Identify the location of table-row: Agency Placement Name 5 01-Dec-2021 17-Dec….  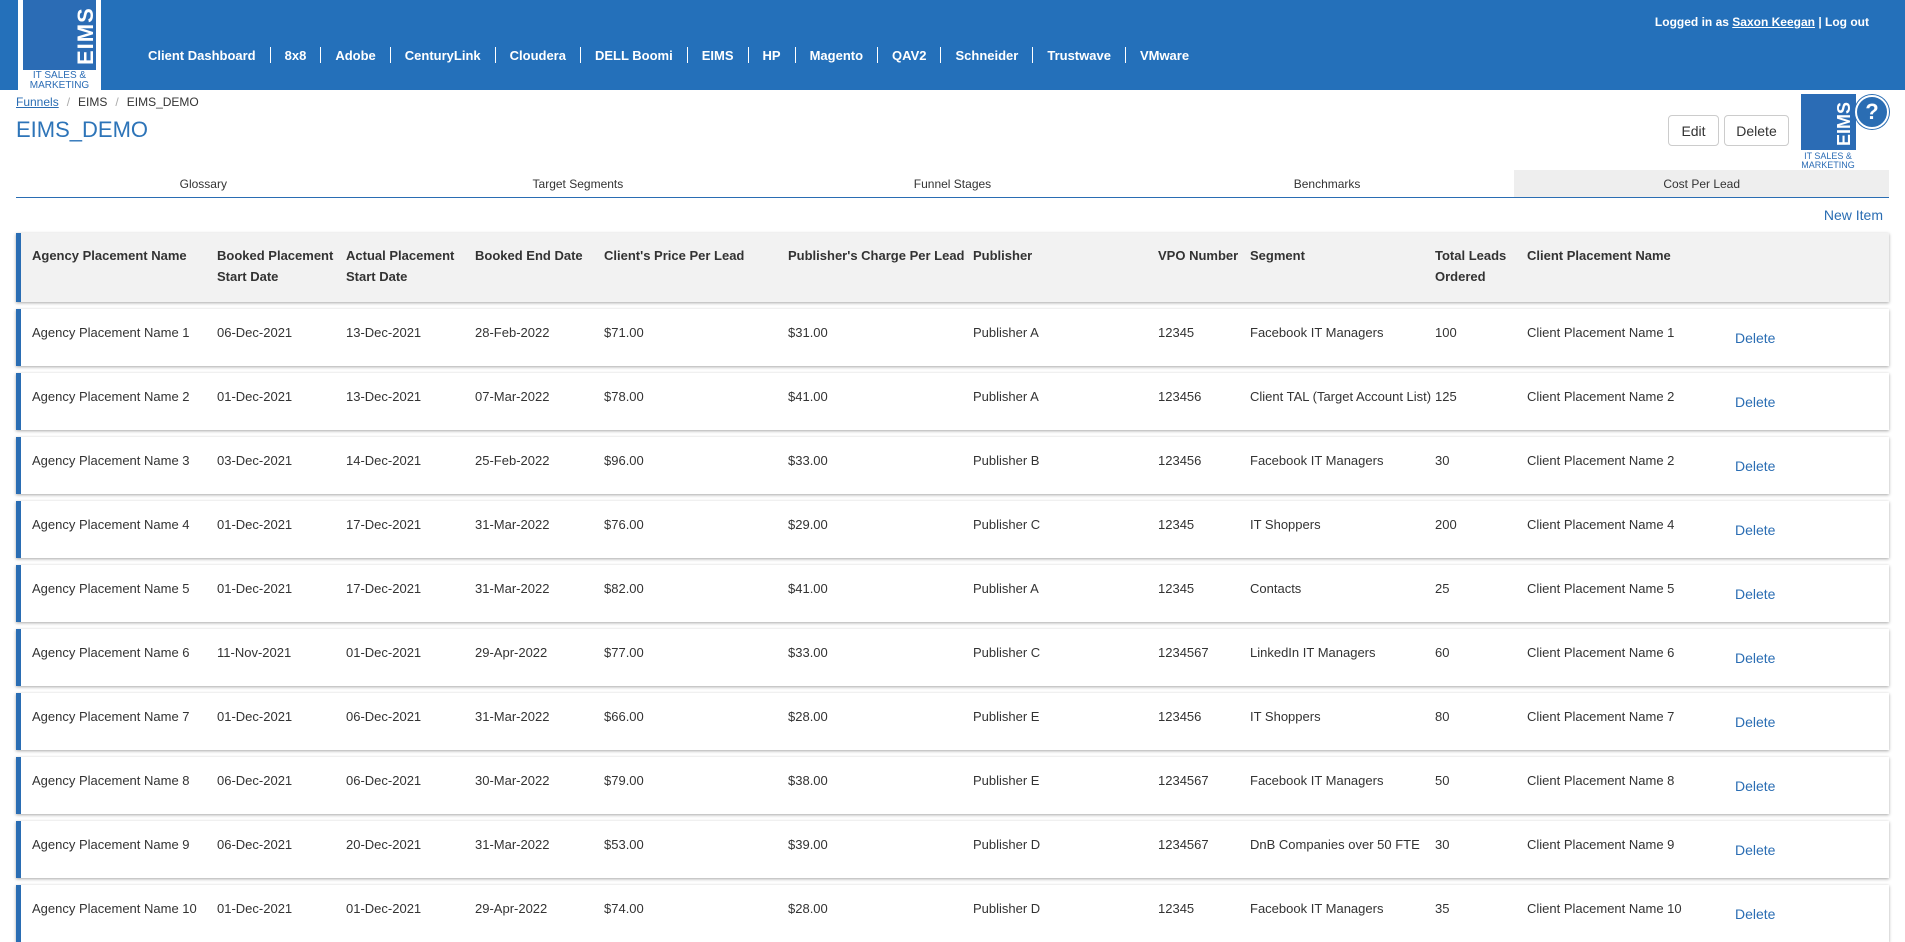
(952, 593).